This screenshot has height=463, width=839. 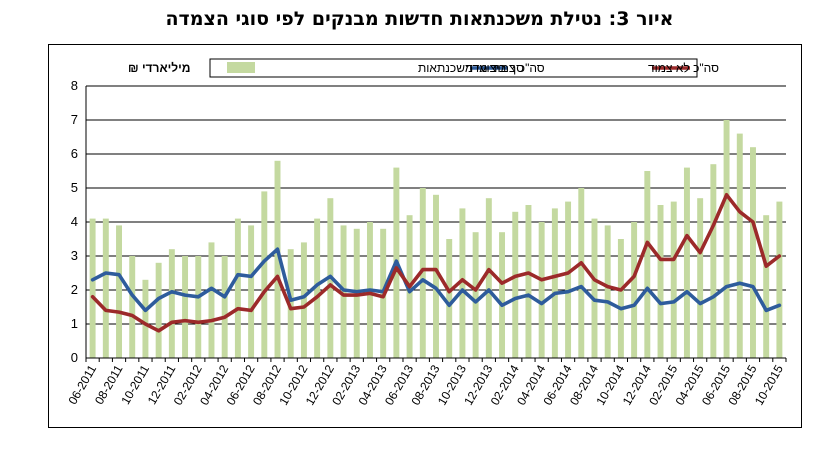 I want to click on y-tick-label: 1, so click(x=74, y=323).